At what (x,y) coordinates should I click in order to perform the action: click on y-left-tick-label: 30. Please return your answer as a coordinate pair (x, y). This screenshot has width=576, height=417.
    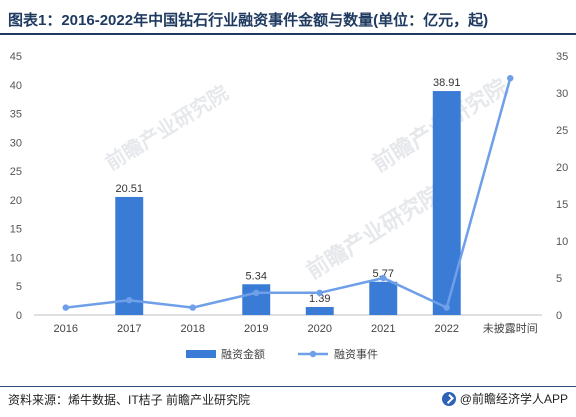
    Looking at the image, I should click on (16, 143).